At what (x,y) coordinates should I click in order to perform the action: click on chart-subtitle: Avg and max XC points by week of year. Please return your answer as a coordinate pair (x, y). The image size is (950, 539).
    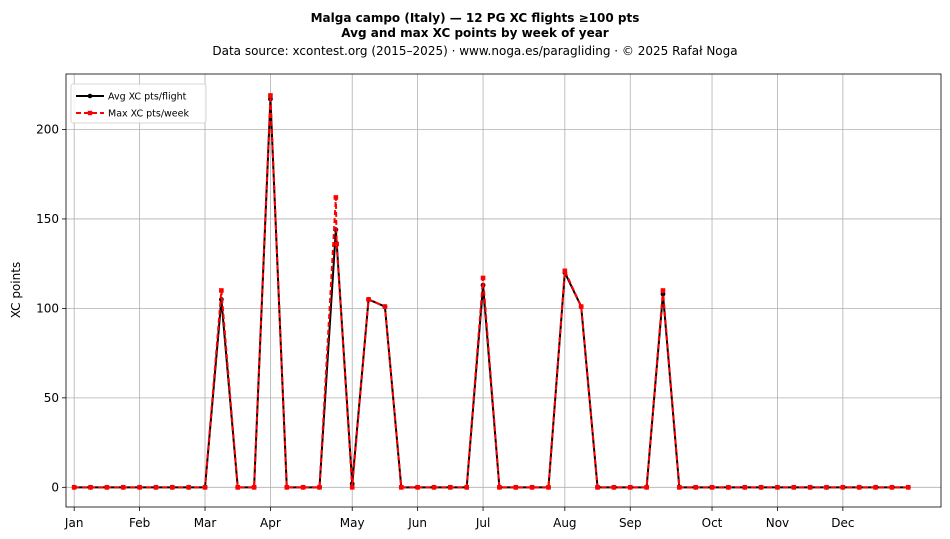
    Looking at the image, I should click on (475, 33).